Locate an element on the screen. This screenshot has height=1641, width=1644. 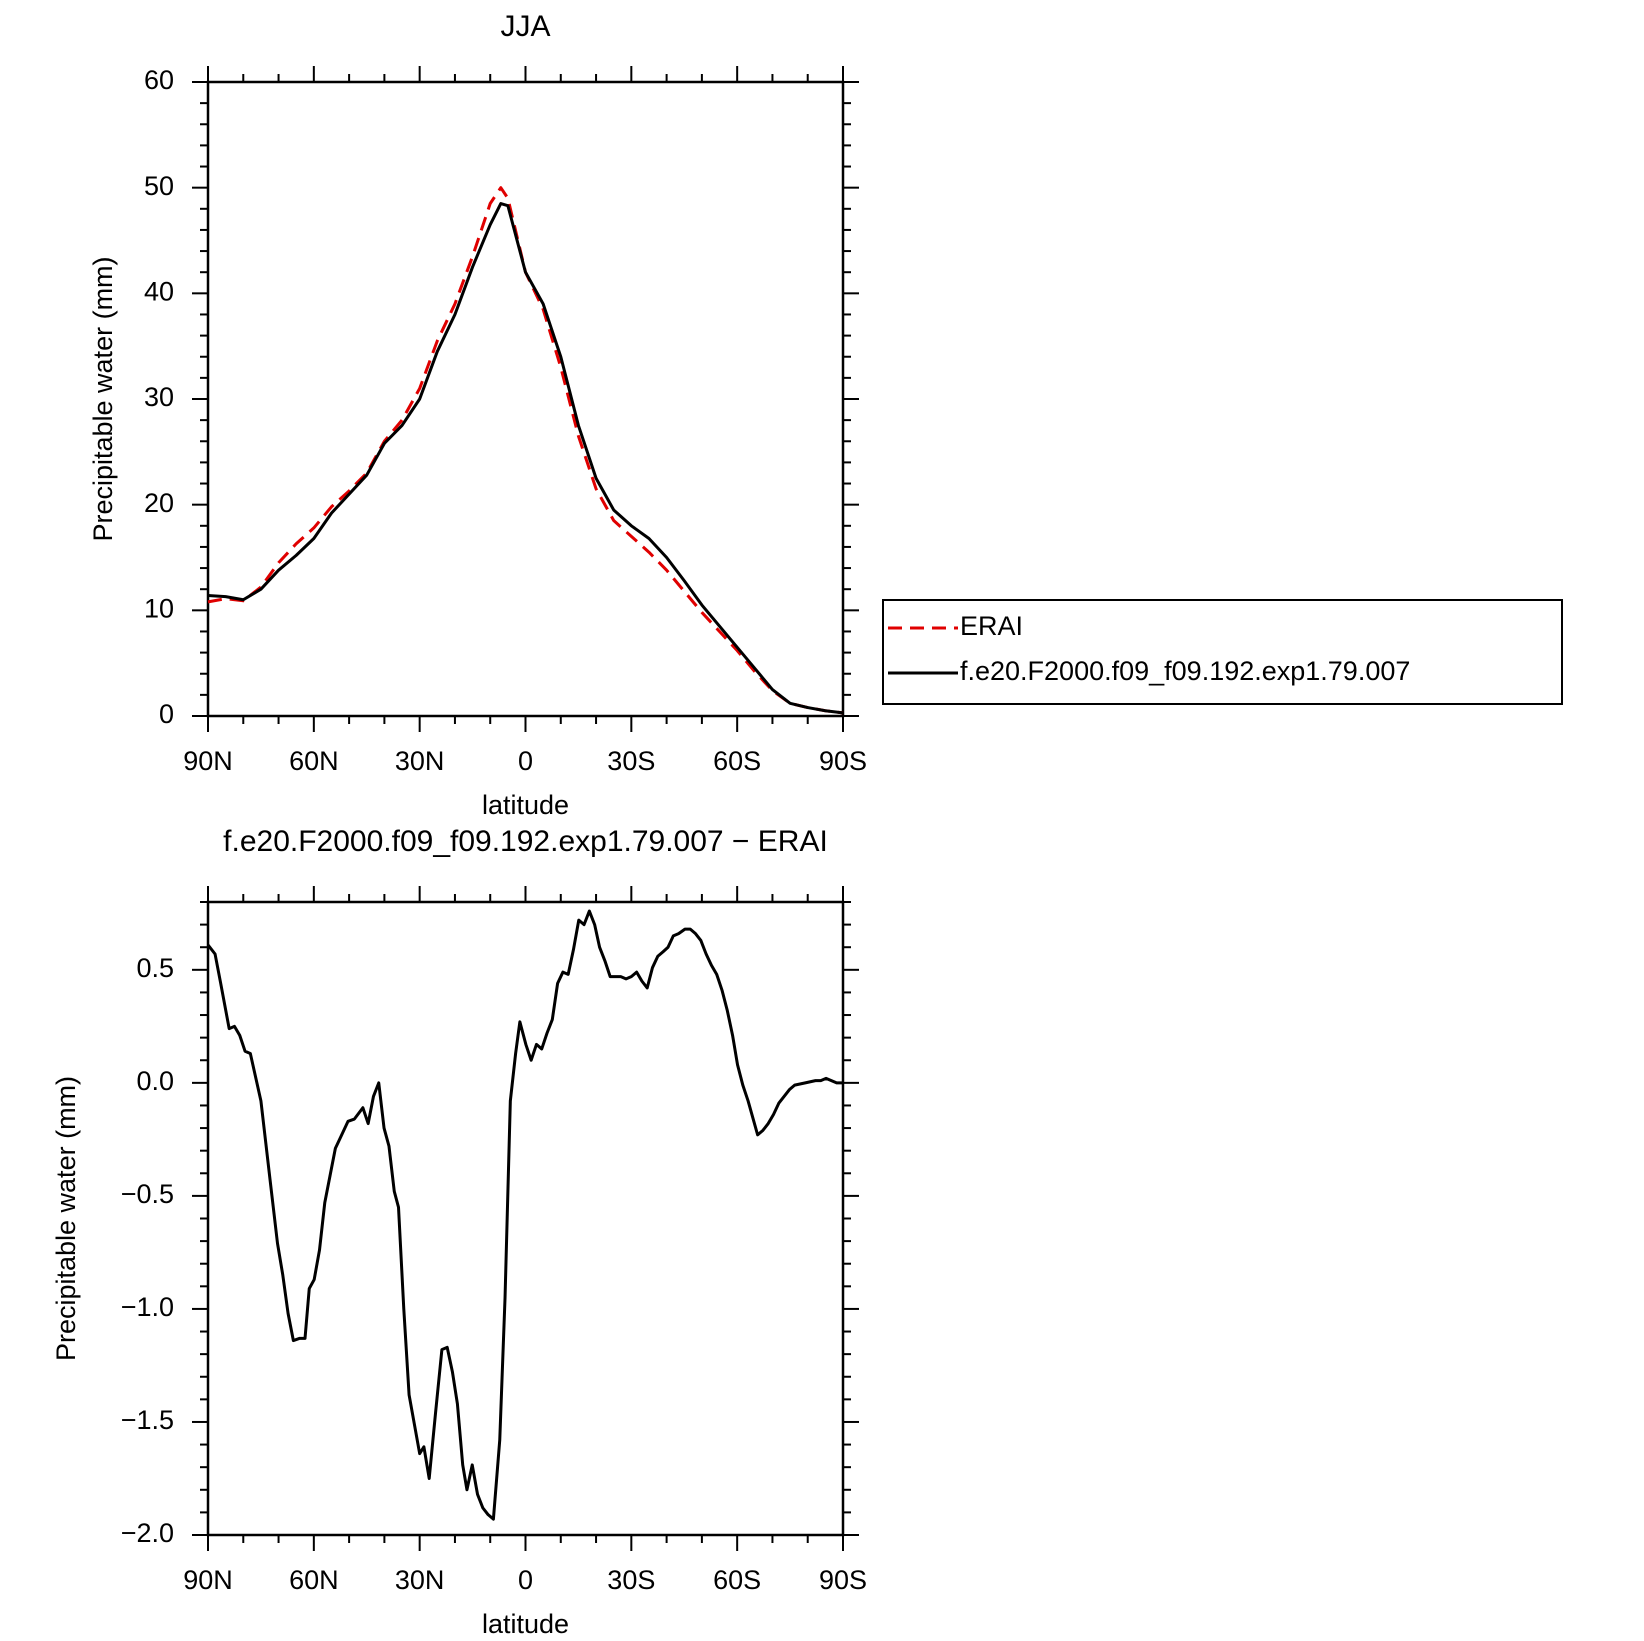
chart-title: JJA is located at coordinates (525, 26).